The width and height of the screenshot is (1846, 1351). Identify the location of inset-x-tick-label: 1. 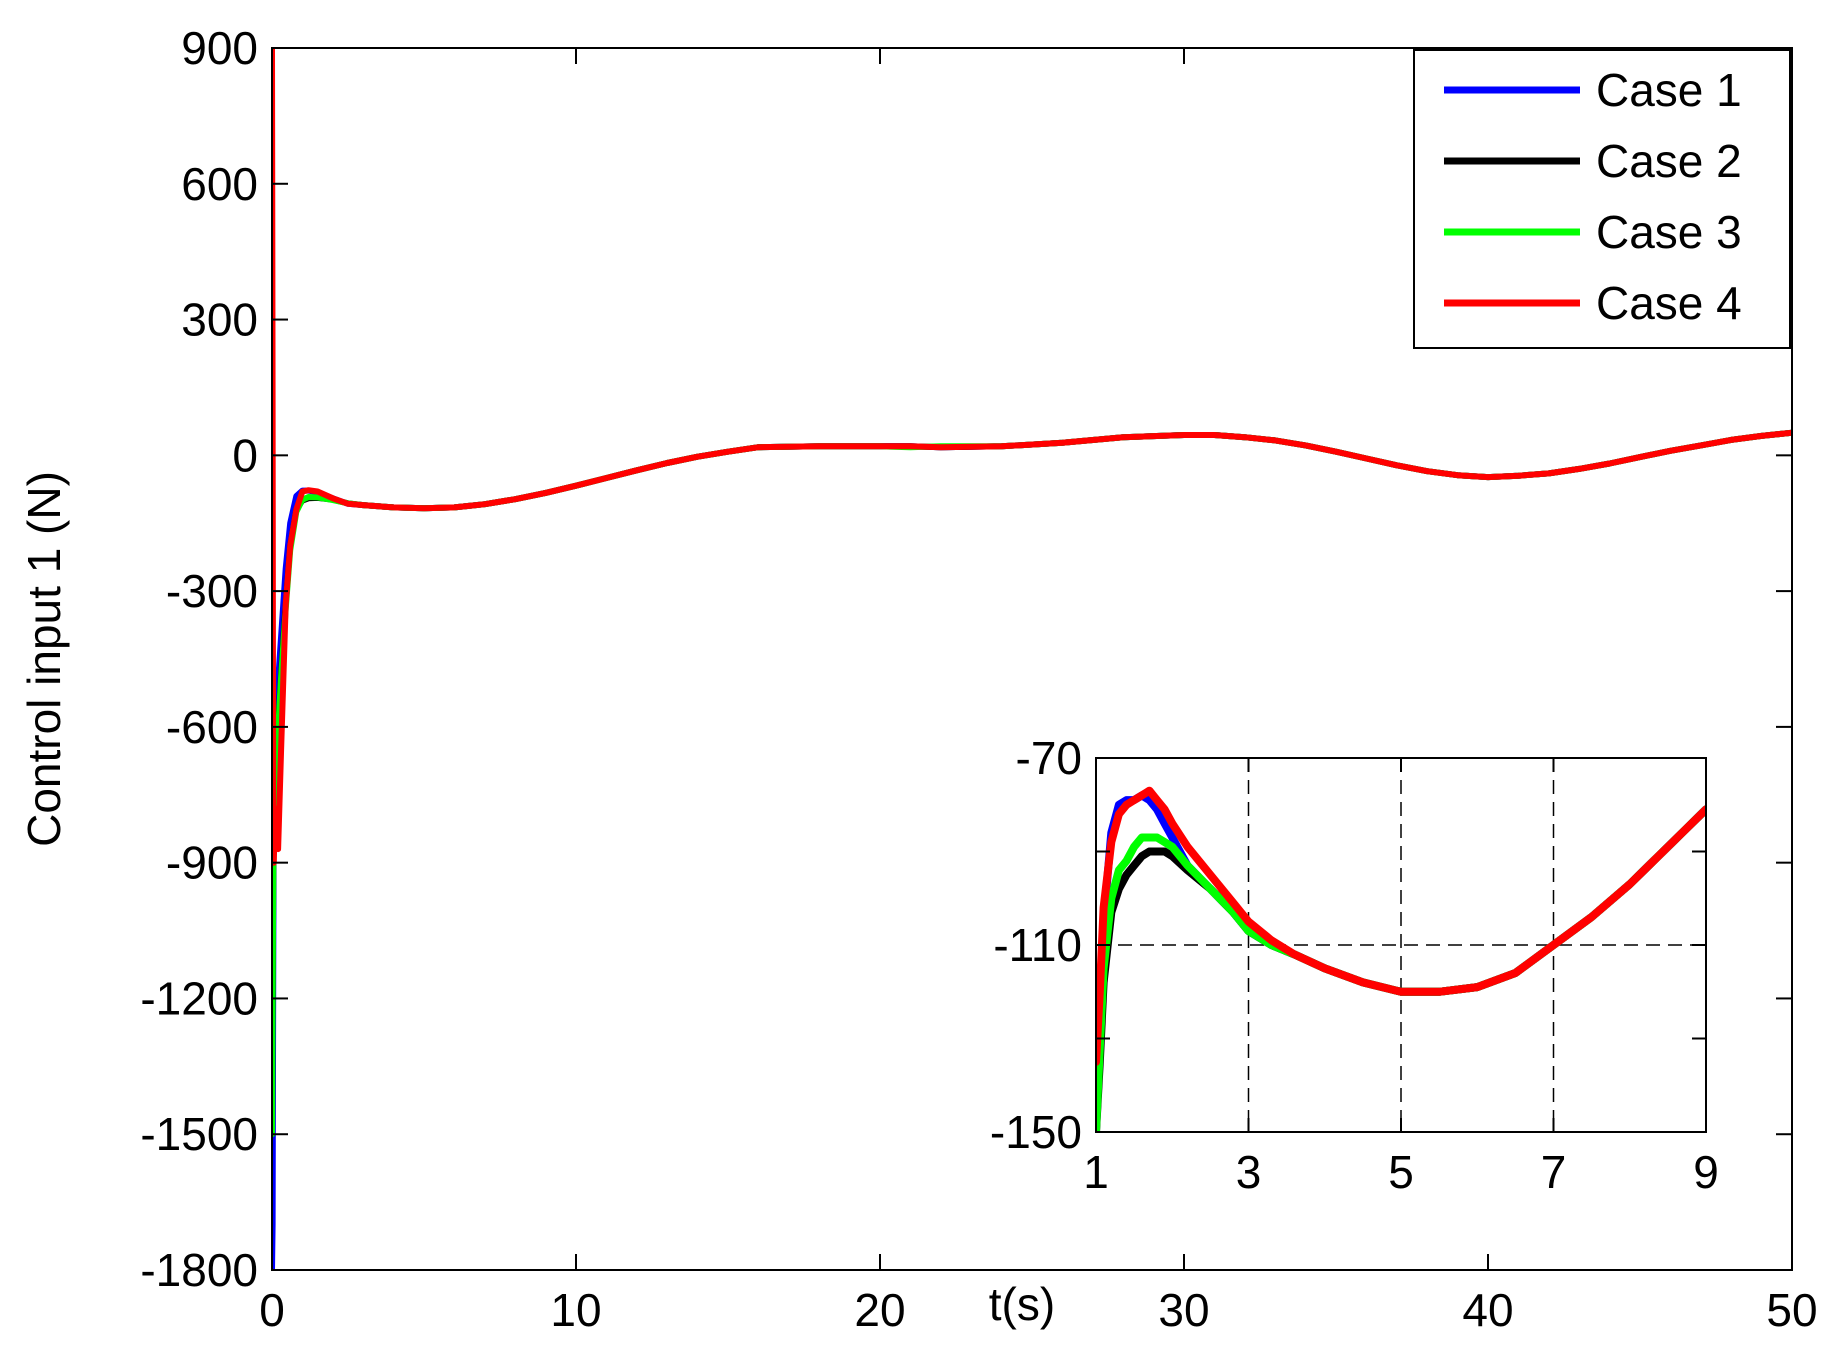
(1096, 1172).